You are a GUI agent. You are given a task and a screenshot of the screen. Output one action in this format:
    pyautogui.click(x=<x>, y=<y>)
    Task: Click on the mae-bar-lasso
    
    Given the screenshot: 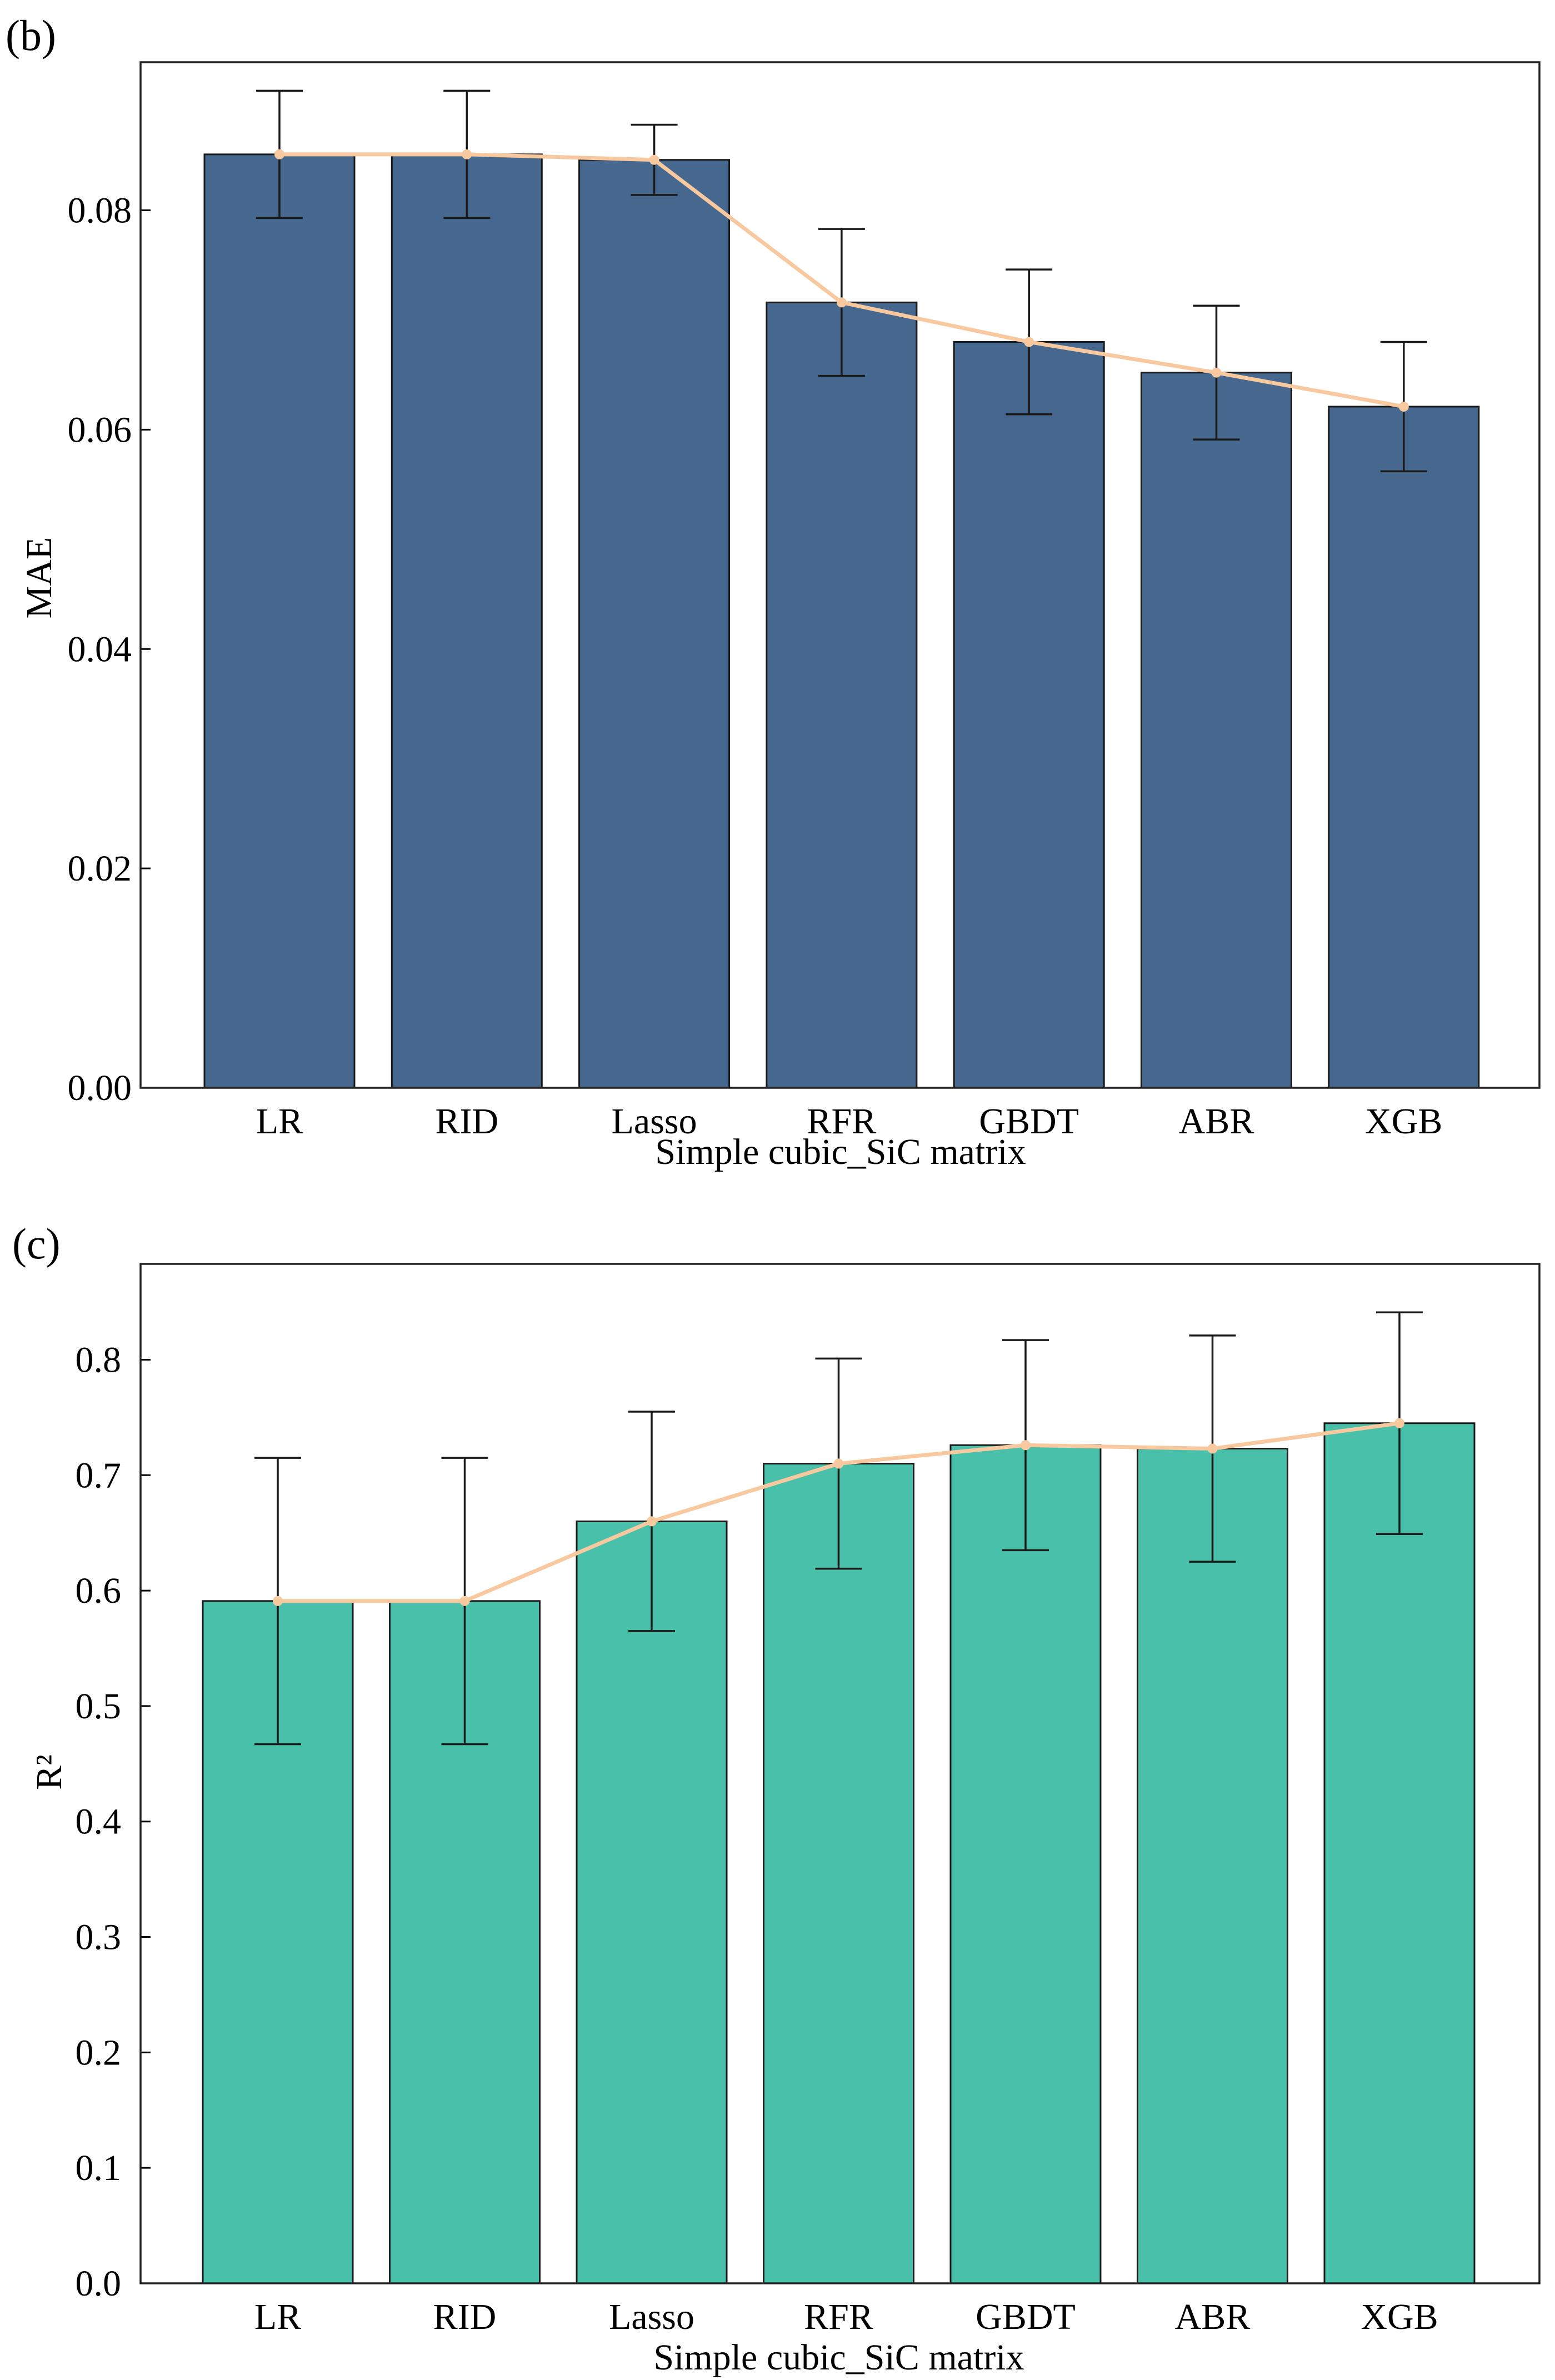 What is the action you would take?
    pyautogui.click(x=655, y=624)
    